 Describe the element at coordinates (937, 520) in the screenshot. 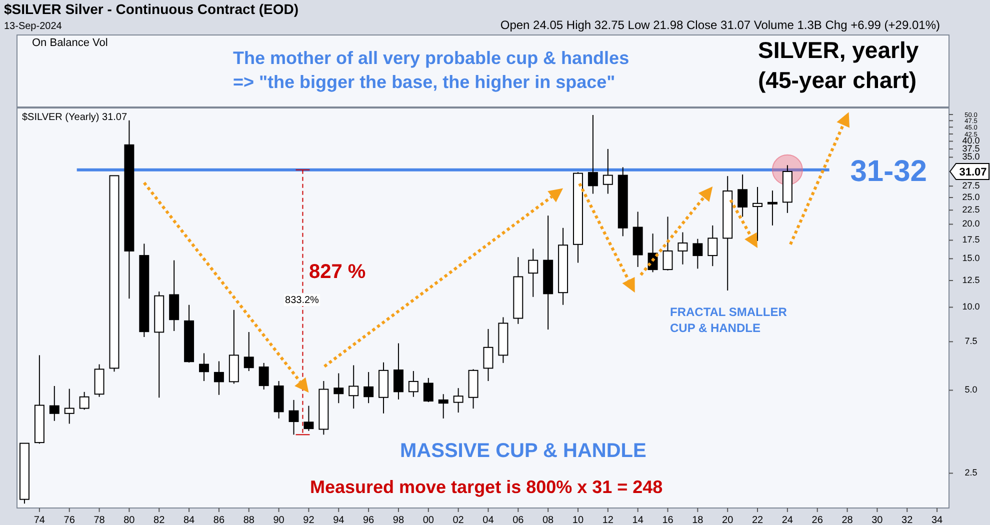

I see `x-tick-label: 34` at that location.